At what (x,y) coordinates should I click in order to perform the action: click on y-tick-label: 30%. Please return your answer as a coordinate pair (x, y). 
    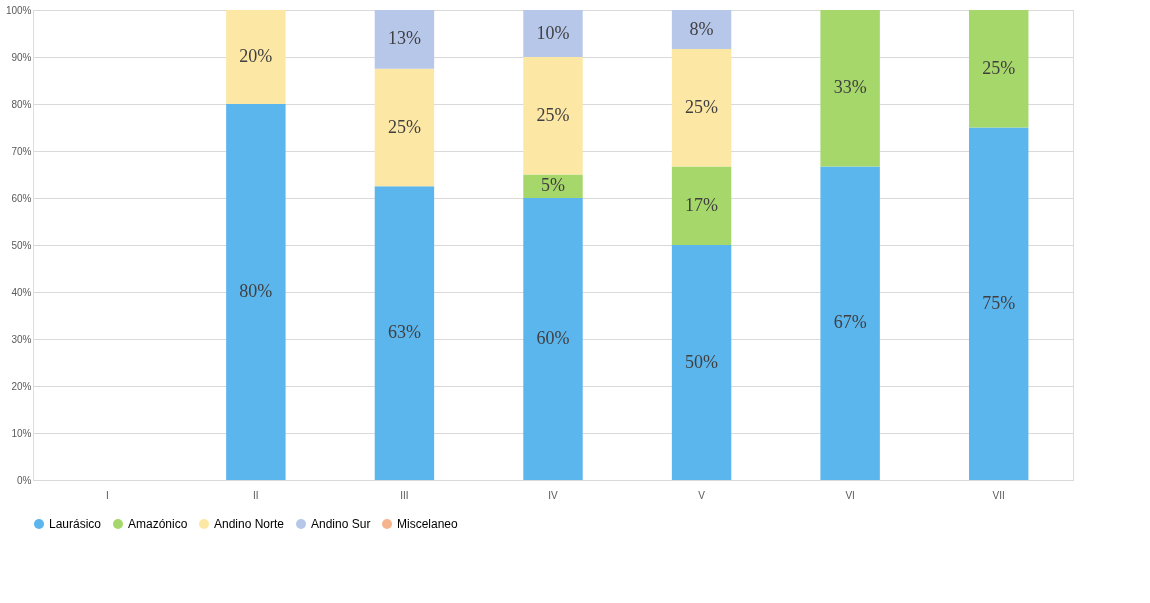
    Looking at the image, I should click on (21, 339).